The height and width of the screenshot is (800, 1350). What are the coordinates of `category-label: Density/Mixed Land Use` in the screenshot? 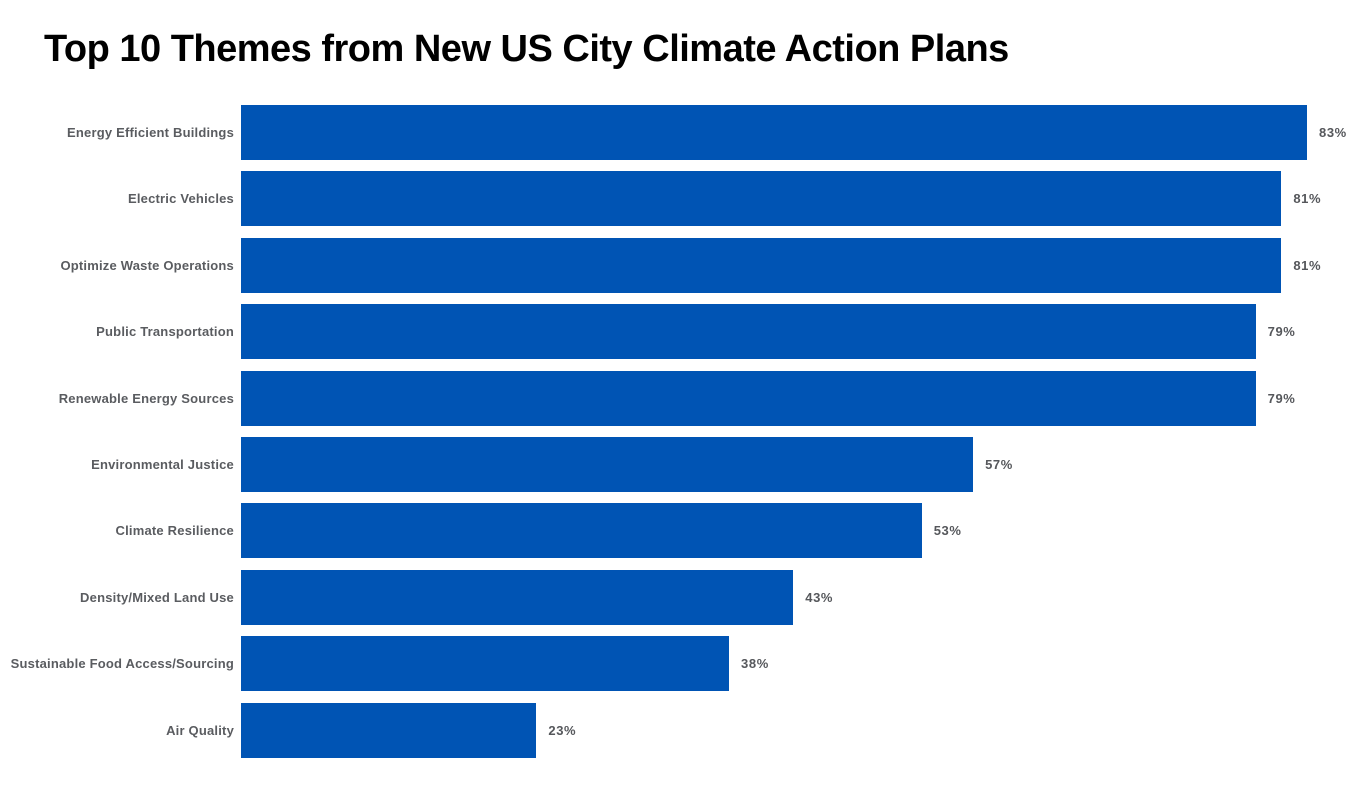 It's located at (157, 597).